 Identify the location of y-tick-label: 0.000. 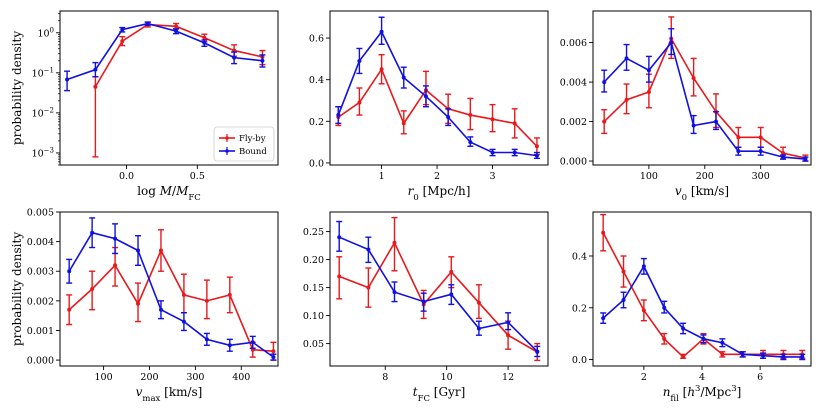
(573, 162).